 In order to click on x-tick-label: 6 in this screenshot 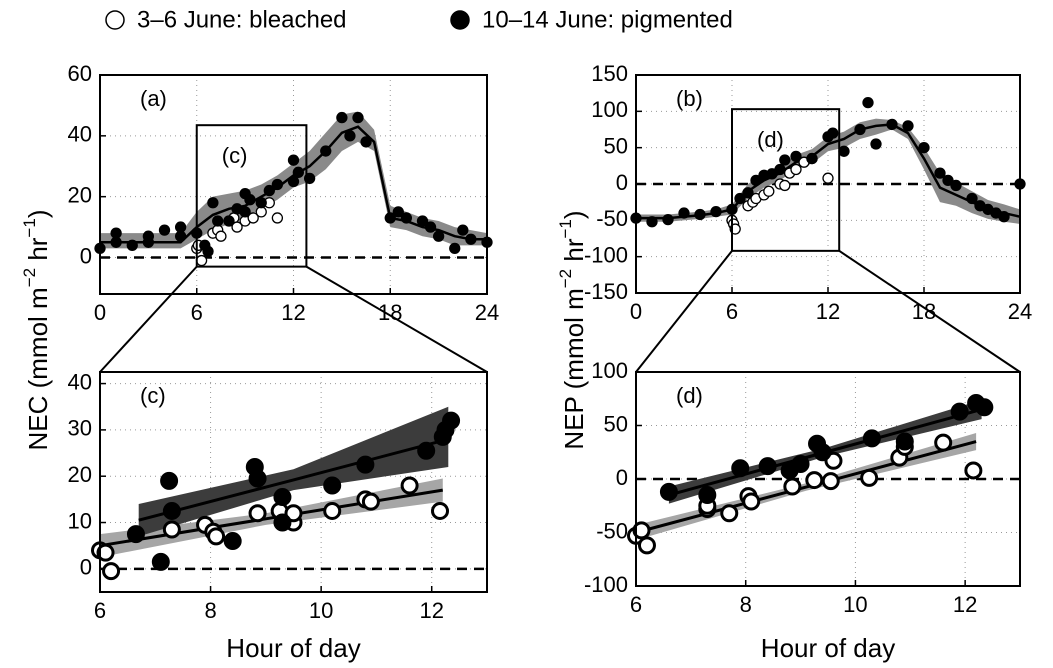, I will do `click(636, 604)`.